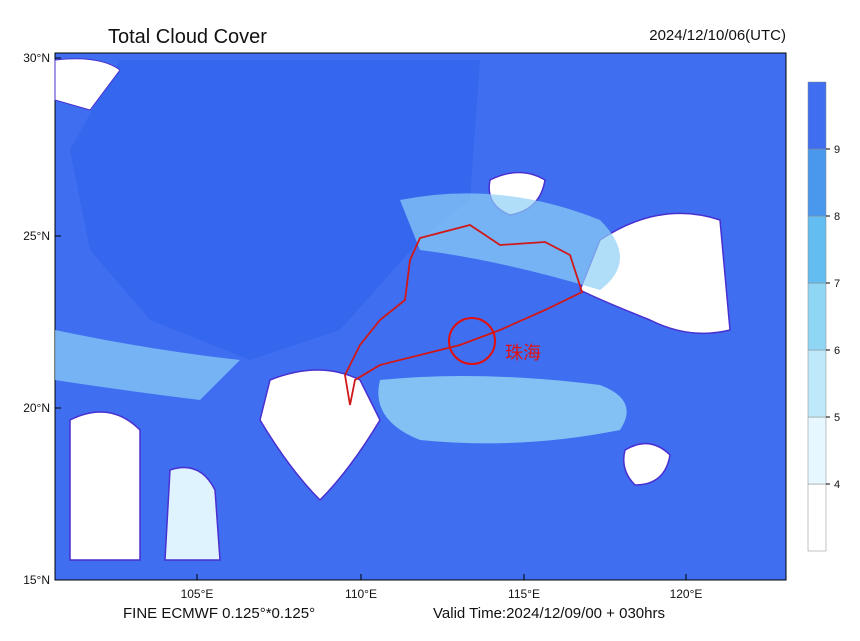 The height and width of the screenshot is (641, 860). I want to click on colorbar-label: 8, so click(837, 217).